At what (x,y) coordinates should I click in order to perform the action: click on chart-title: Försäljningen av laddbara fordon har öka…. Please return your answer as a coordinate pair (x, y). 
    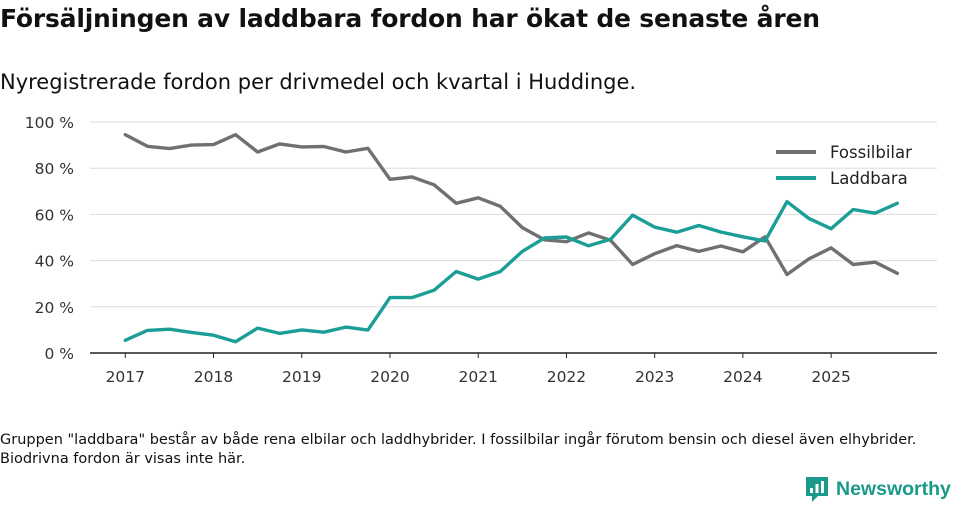
    Looking at the image, I should click on (410, 18).